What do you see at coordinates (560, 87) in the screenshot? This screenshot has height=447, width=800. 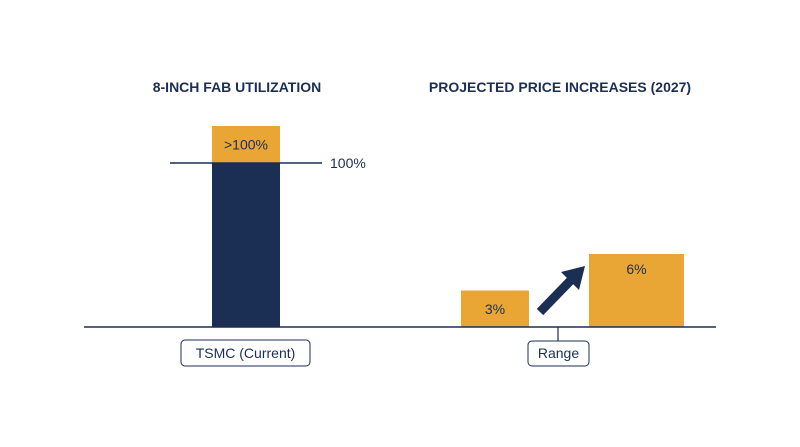 I see `chart-title: PROJECTED PRICE INCREASES (2027)` at bounding box center [560, 87].